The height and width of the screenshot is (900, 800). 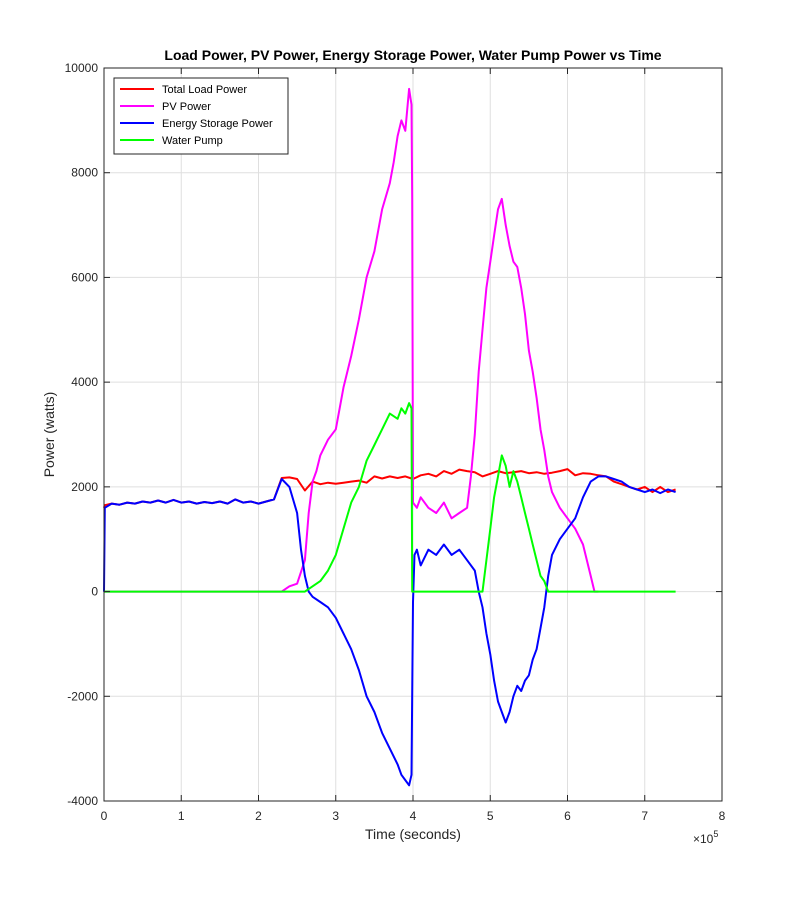 What do you see at coordinates (186, 107) in the screenshot?
I see `legend-label: PV Power` at bounding box center [186, 107].